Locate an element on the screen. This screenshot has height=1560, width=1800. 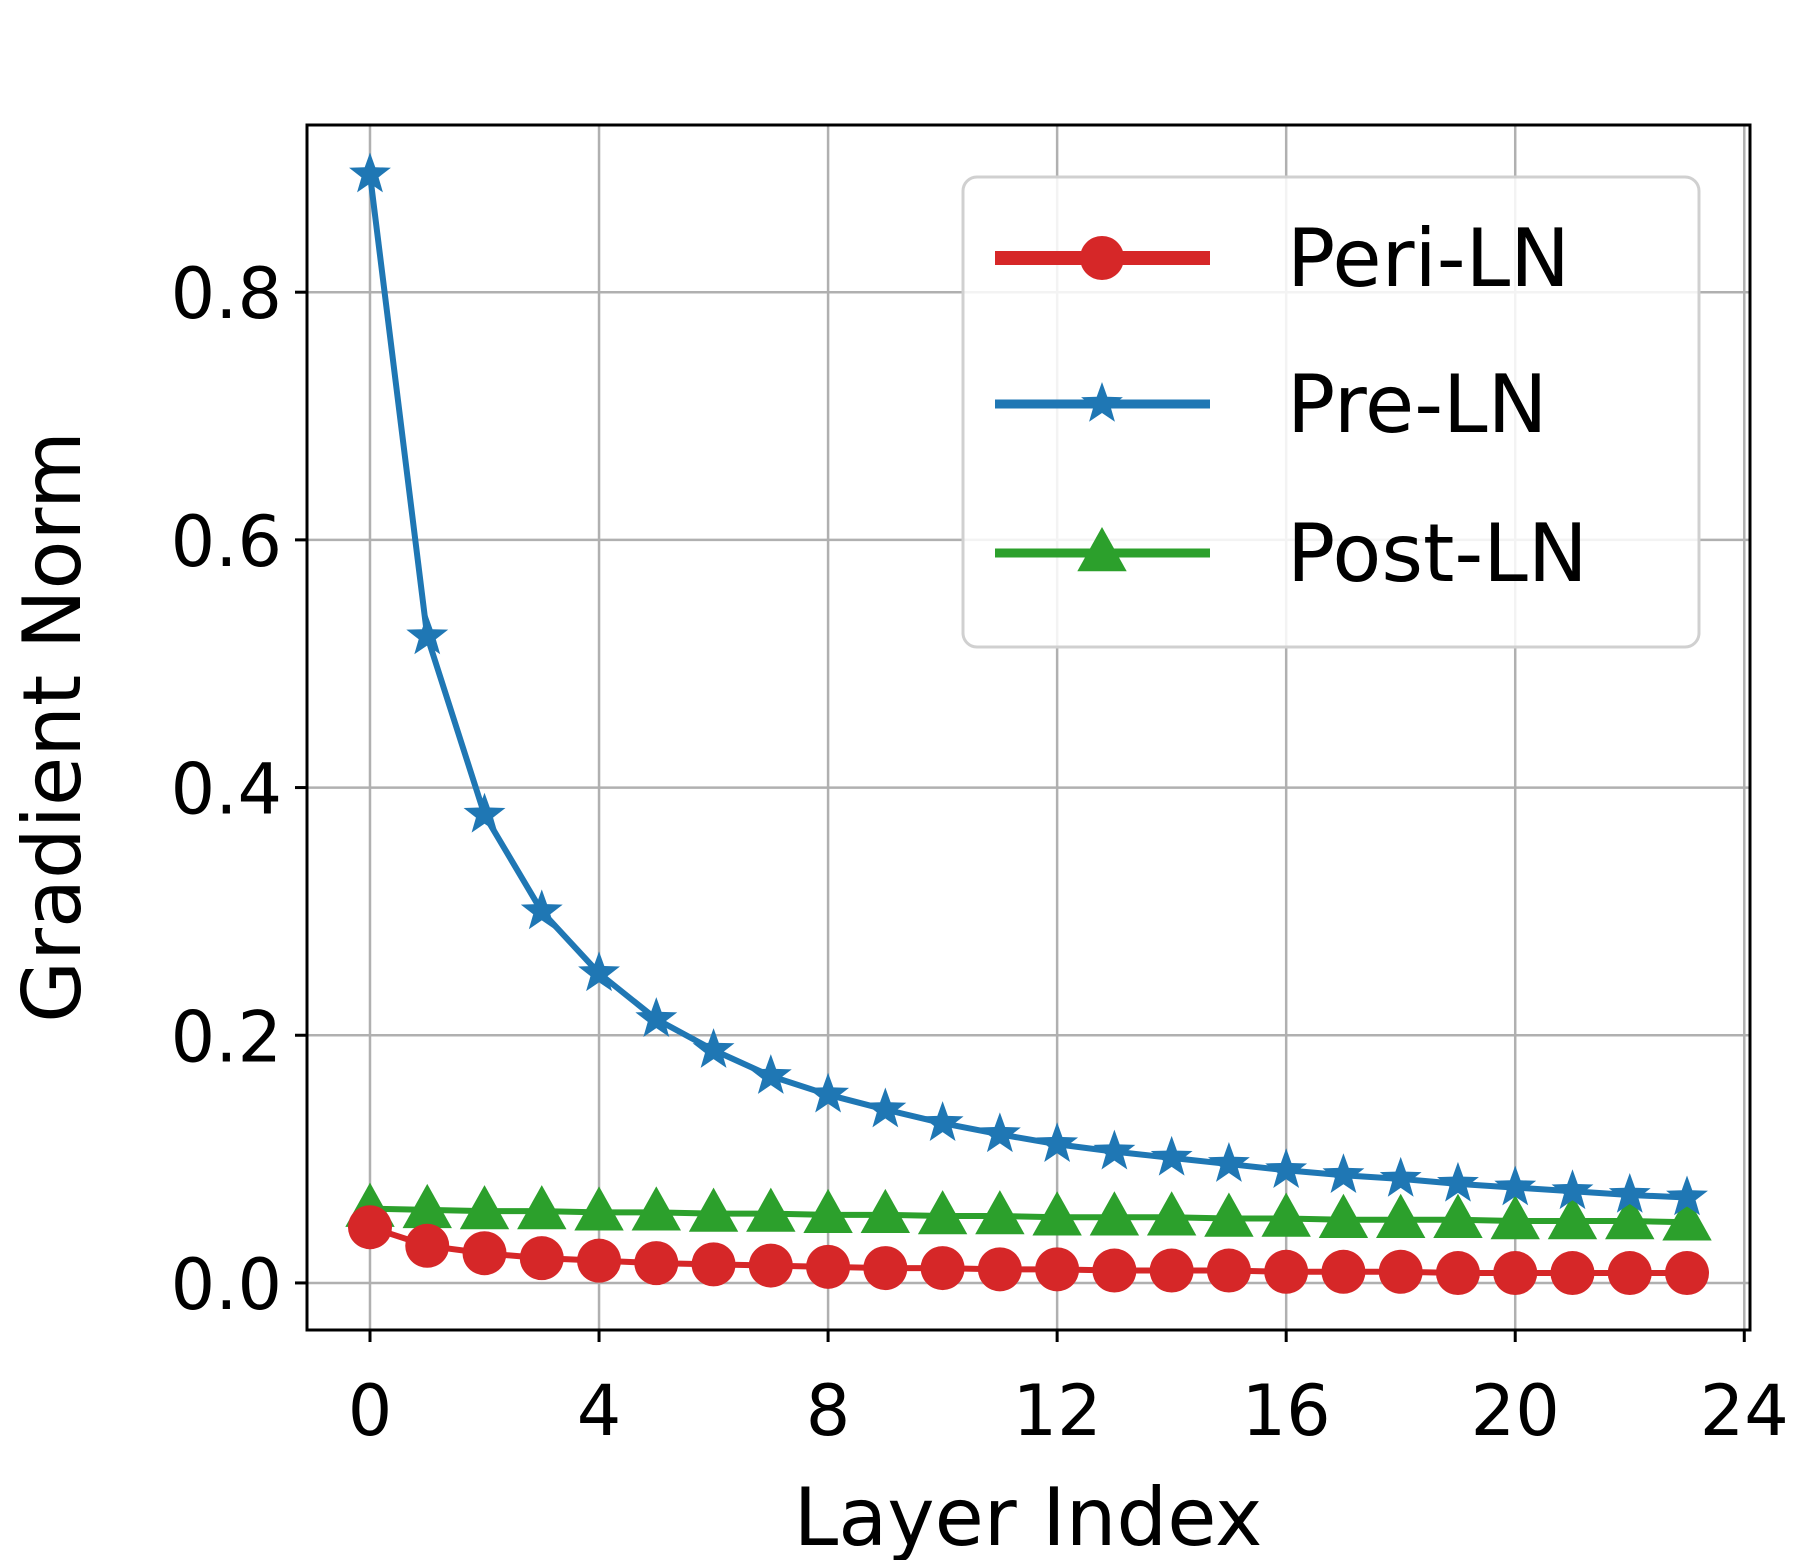
legend: Peri-LN Pre-LN Post-LN is located at coordinates (1331, 412).